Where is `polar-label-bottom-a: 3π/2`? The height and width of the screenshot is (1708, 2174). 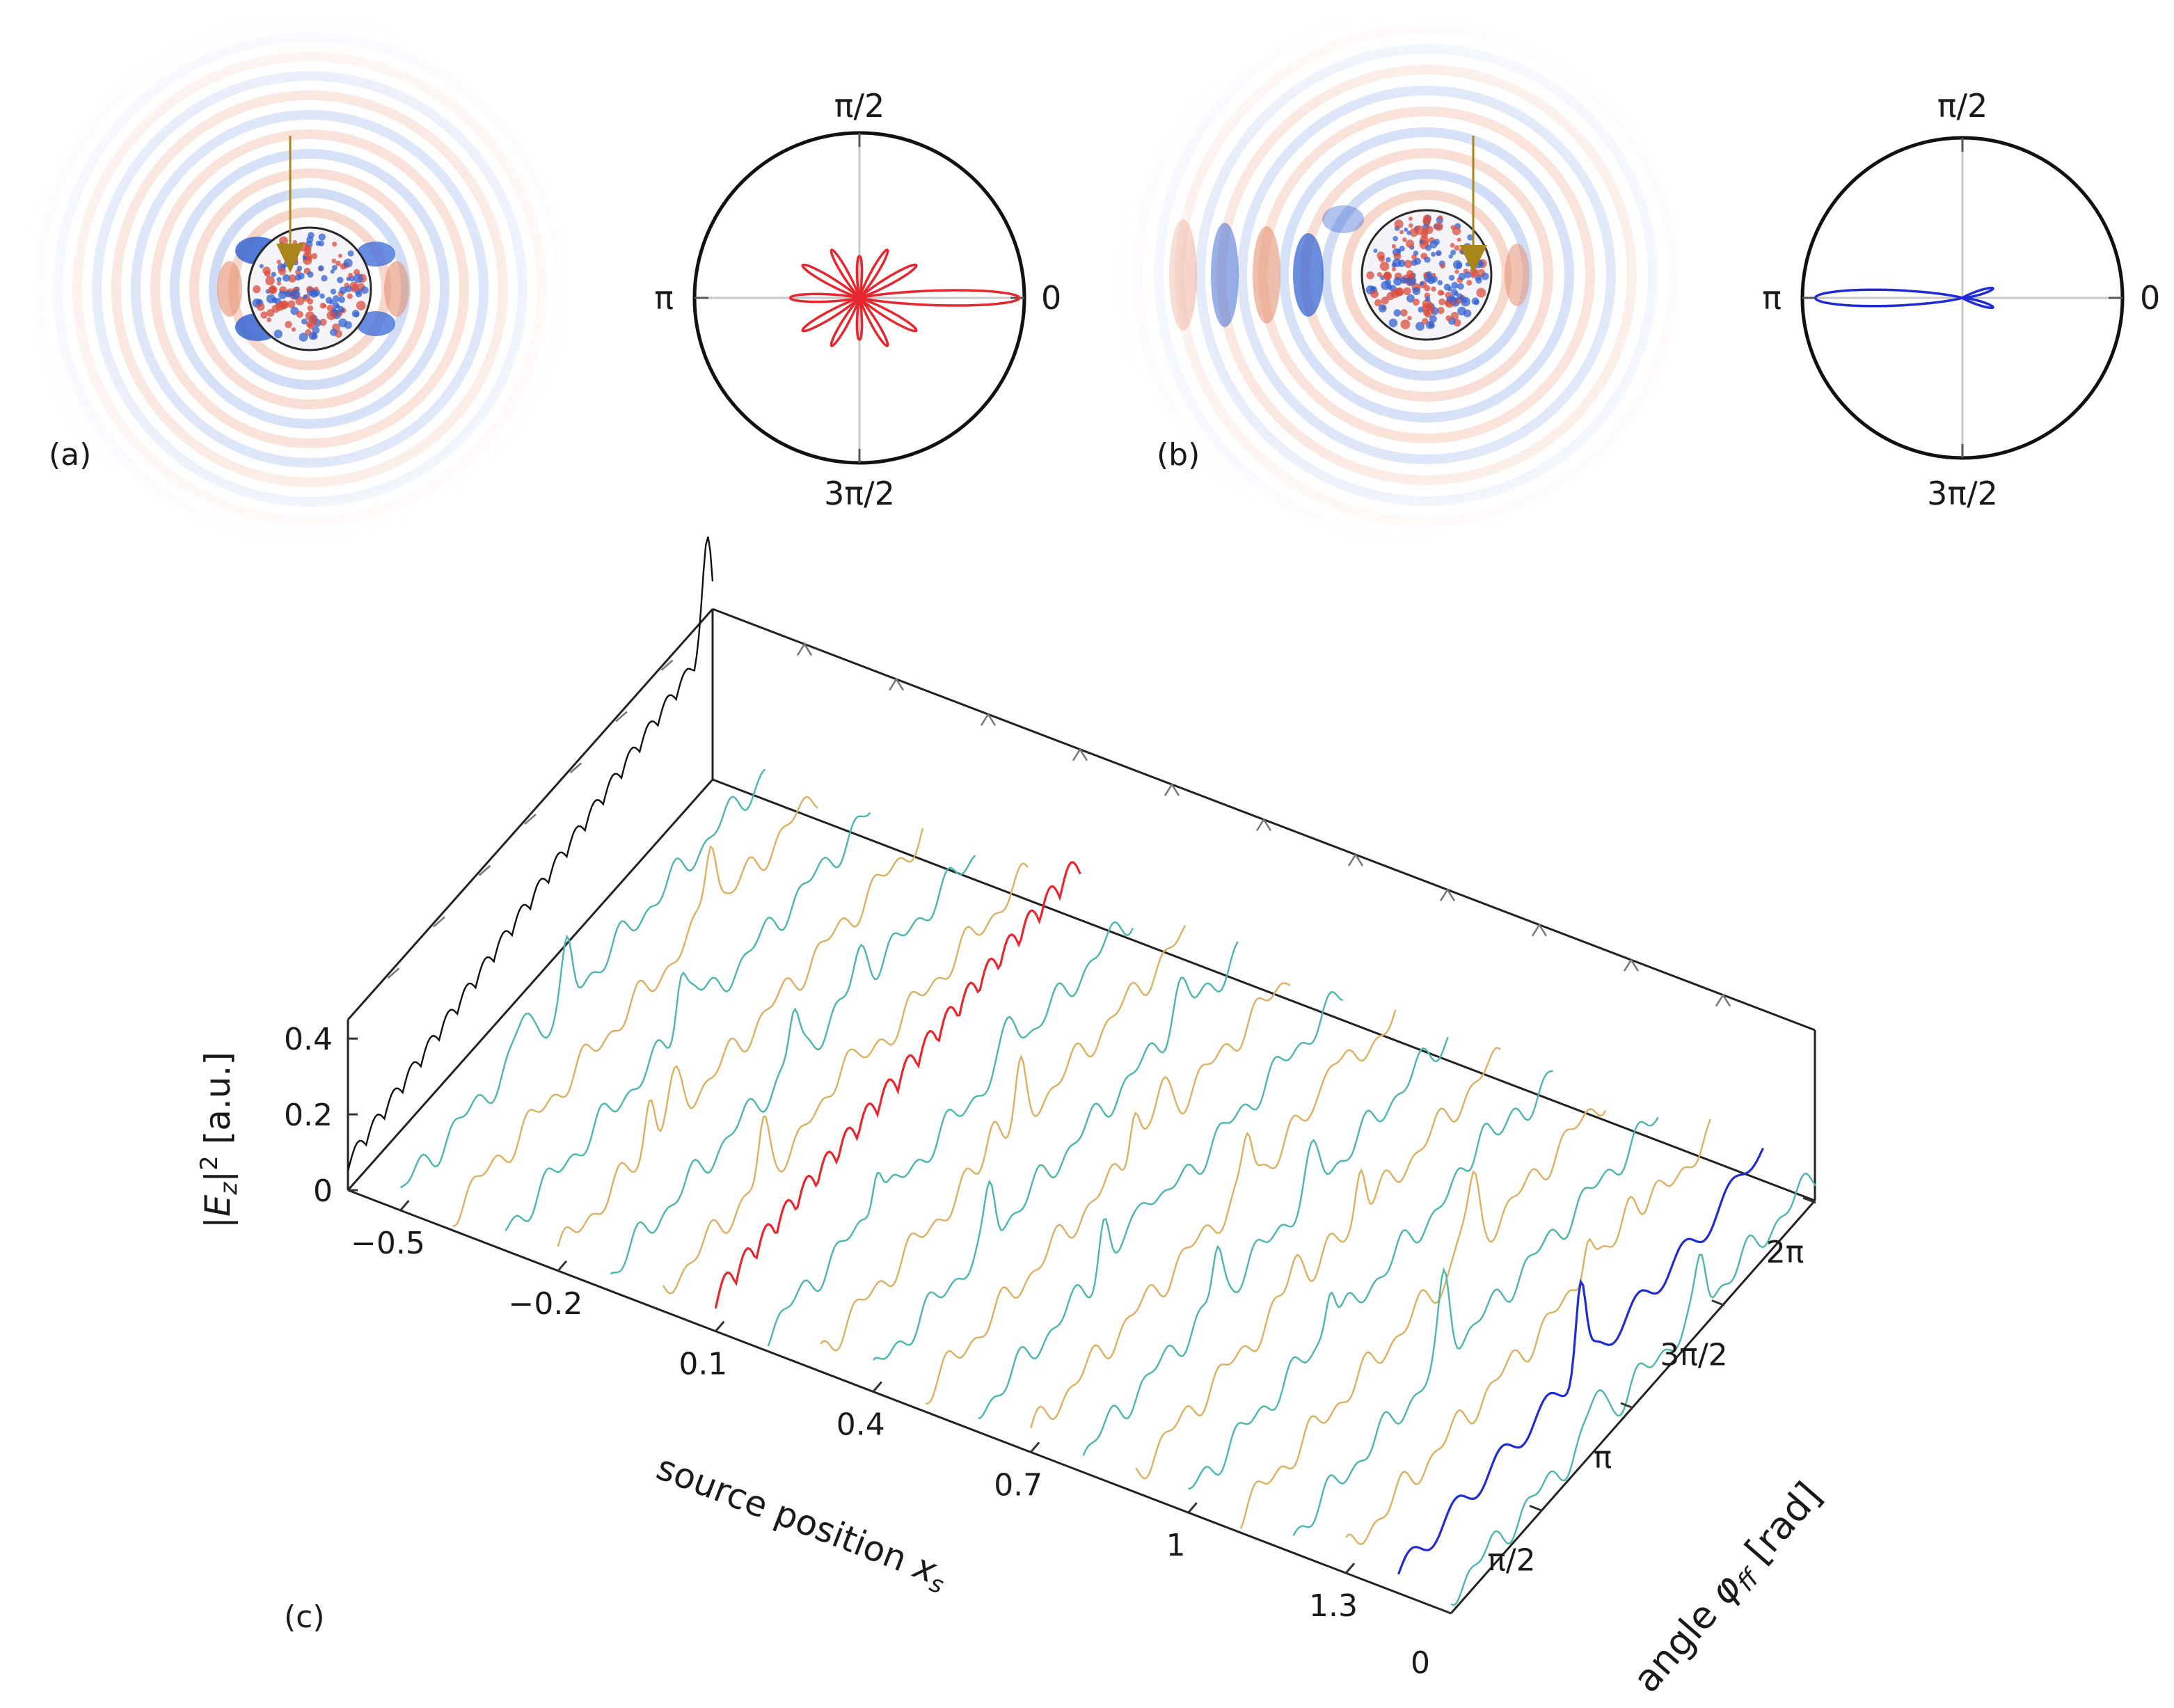
polar-label-bottom-a: 3π/2 is located at coordinates (859, 493).